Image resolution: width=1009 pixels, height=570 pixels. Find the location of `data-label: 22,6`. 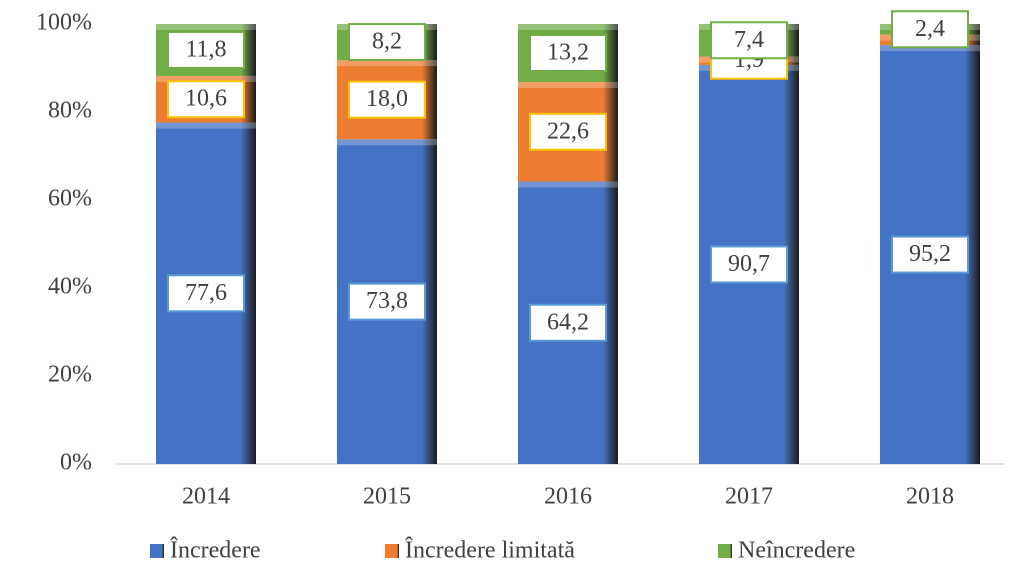

data-label: 22,6 is located at coordinates (568, 131).